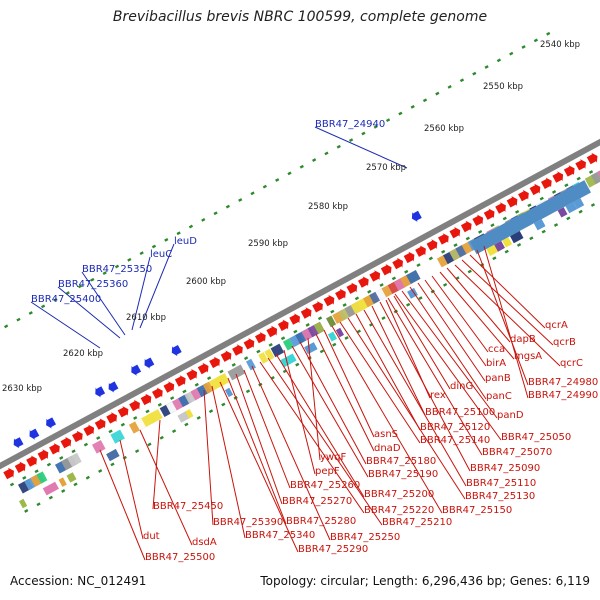  What do you see at coordinates (151, 536) in the screenshot?
I see `gene-label-red: dut` at bounding box center [151, 536].